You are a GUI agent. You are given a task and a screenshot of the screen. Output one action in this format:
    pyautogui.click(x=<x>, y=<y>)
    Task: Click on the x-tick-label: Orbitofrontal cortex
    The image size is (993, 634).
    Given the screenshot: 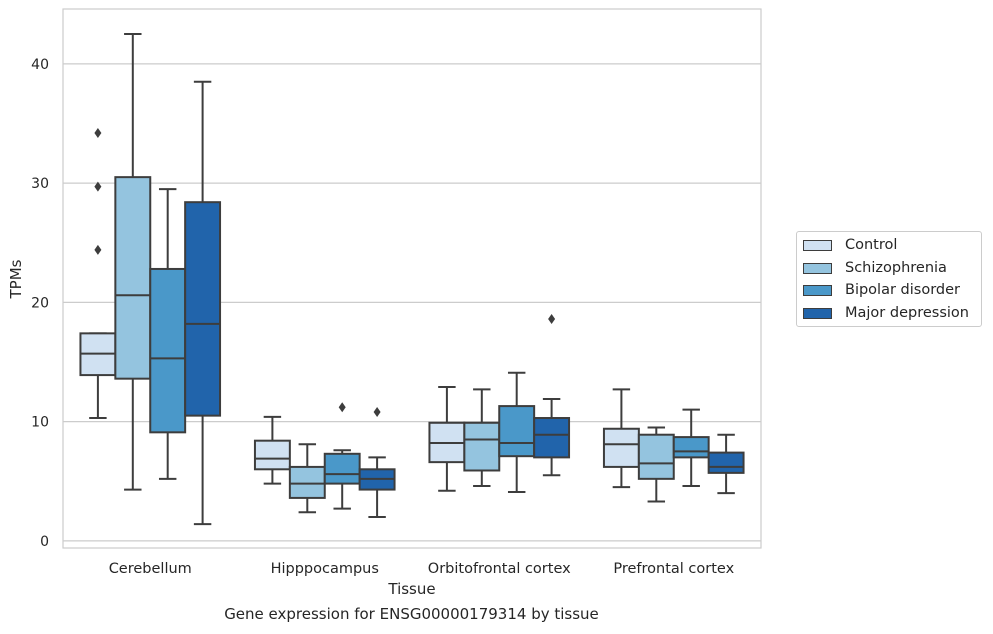 What is the action you would take?
    pyautogui.click(x=499, y=569)
    